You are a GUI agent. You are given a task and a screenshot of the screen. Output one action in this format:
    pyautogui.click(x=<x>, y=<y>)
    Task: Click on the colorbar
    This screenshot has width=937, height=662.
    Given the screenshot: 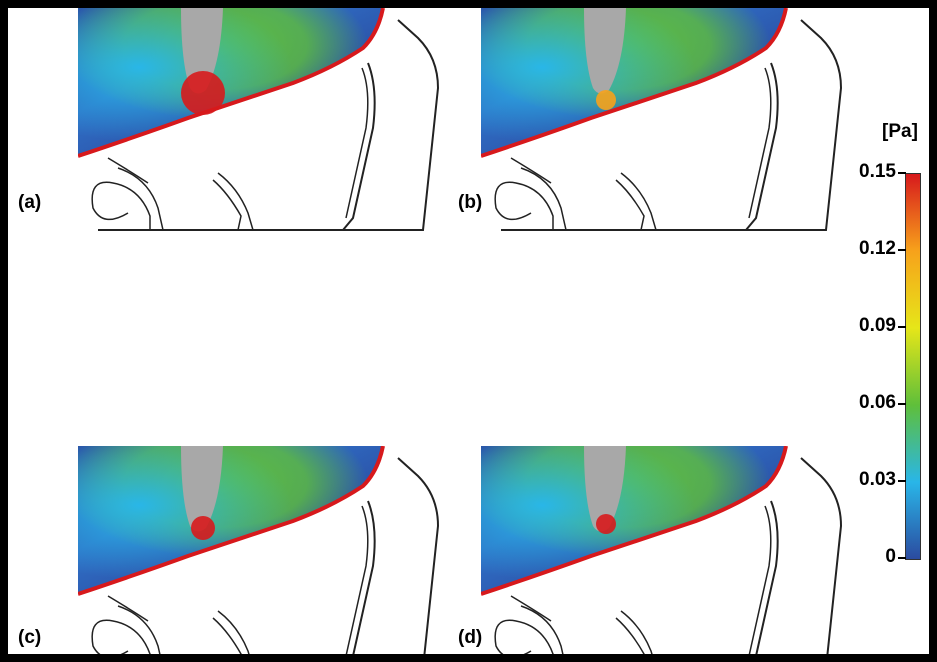 What is the action you would take?
    pyautogui.click(x=913, y=366)
    